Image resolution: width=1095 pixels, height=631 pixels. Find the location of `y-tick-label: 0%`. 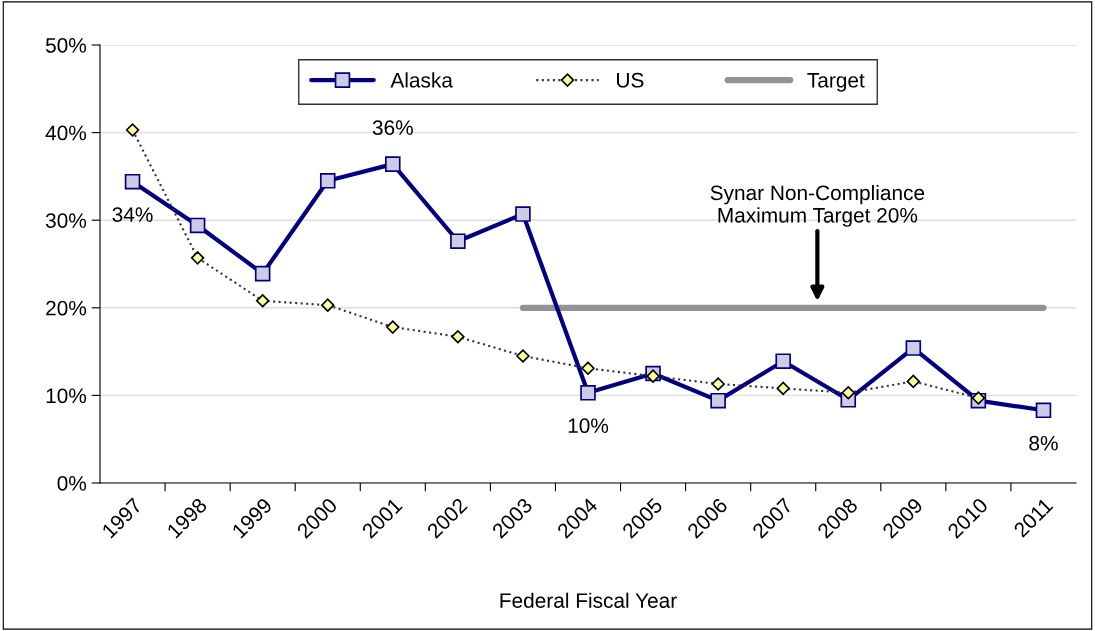

y-tick-label: 0% is located at coordinates (72, 483).